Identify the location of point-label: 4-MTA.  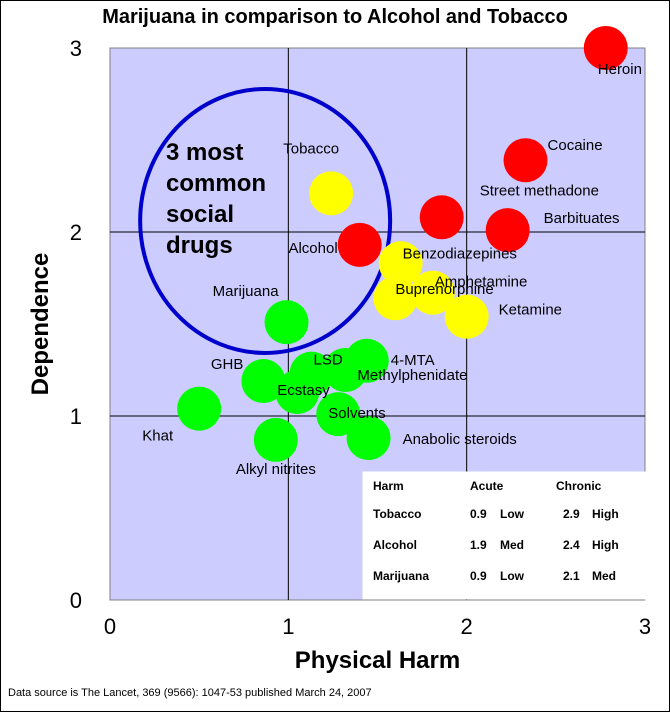
(413, 360).